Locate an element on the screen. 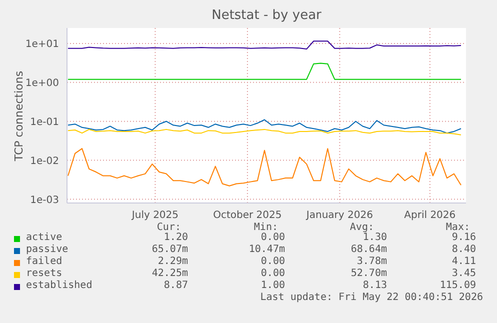  y-tick-label: 1e-02 is located at coordinates (44, 161).